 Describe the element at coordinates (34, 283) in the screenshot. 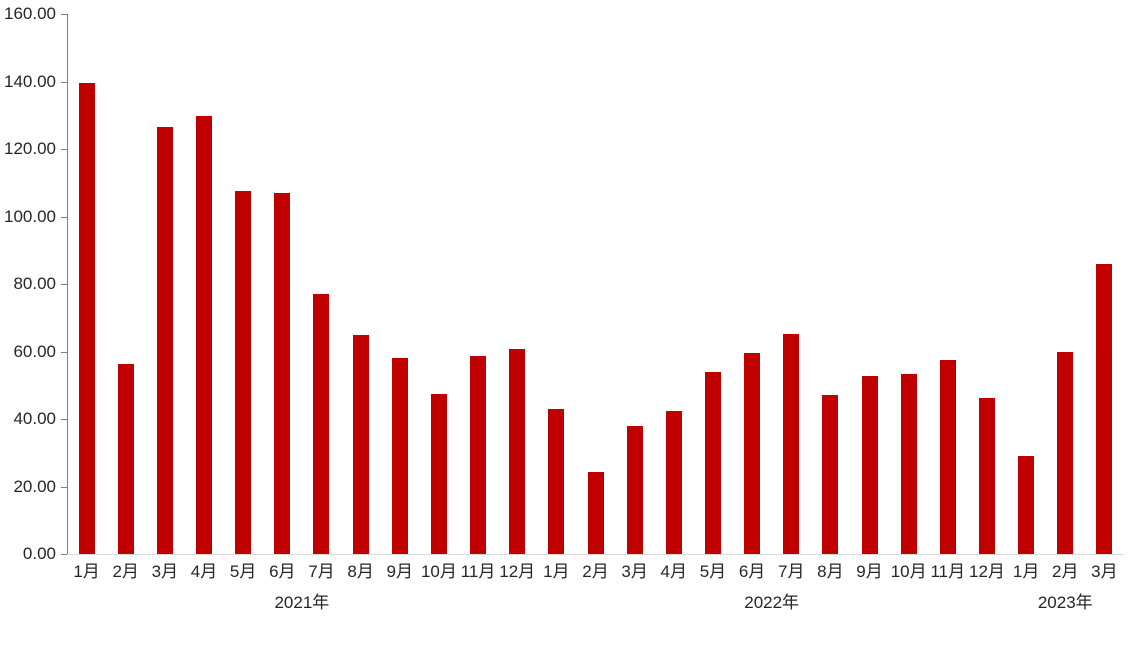

I see `y-axis-tick-label: 80.00` at that location.